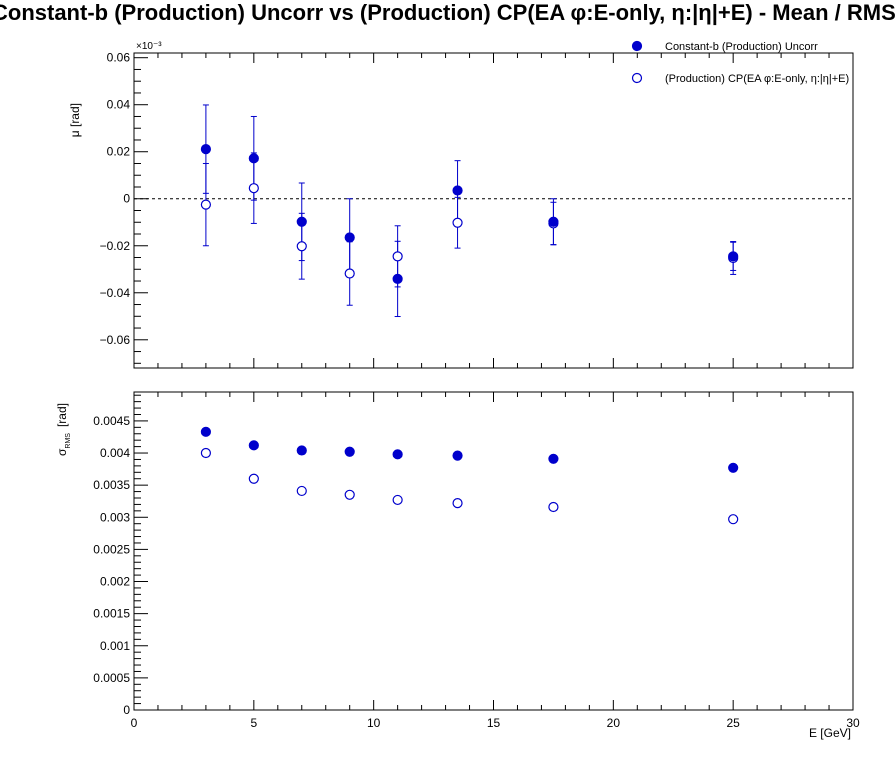 This screenshot has width=896, height=772. Describe the element at coordinates (149, 46) in the screenshot. I see `y-exponent-label: ×10⁻³` at that location.